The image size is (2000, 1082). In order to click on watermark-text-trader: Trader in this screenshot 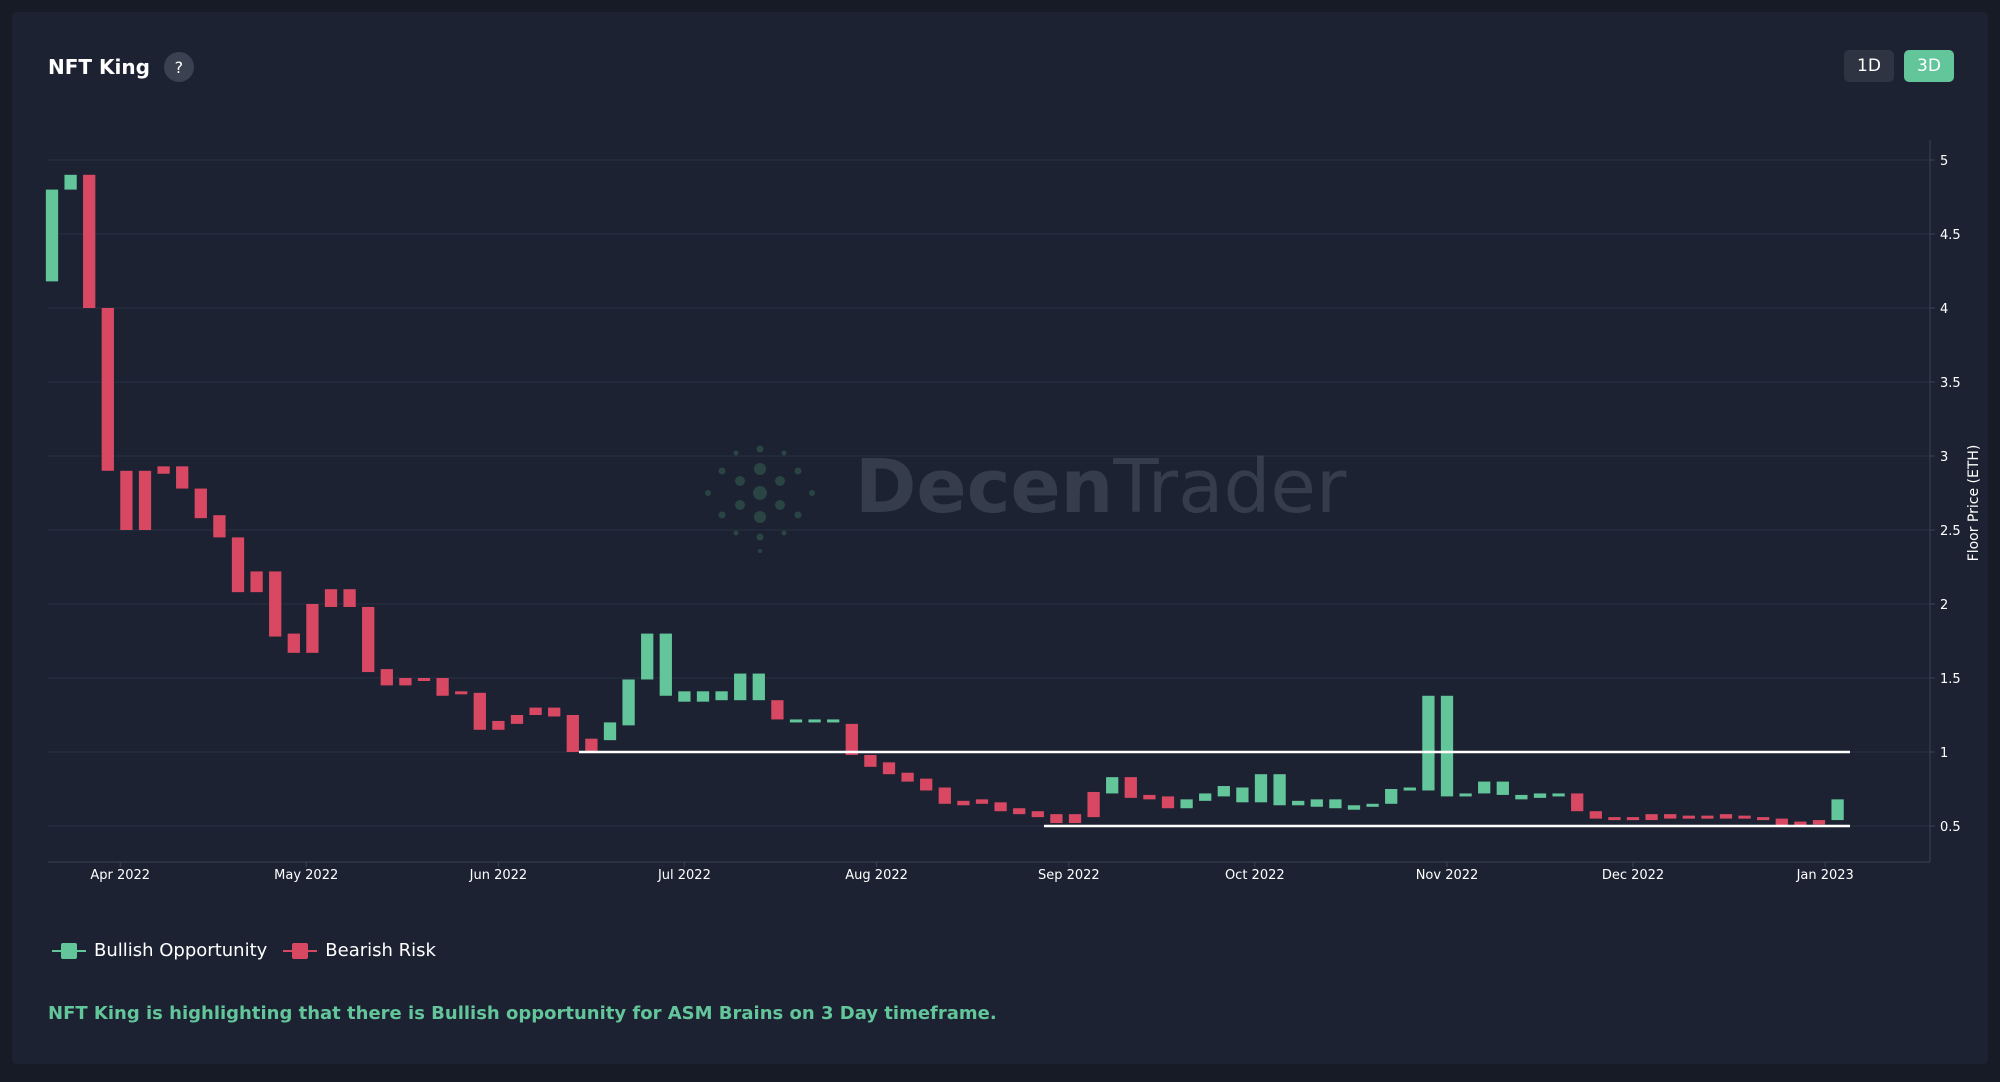, I will do `click(1229, 487)`.